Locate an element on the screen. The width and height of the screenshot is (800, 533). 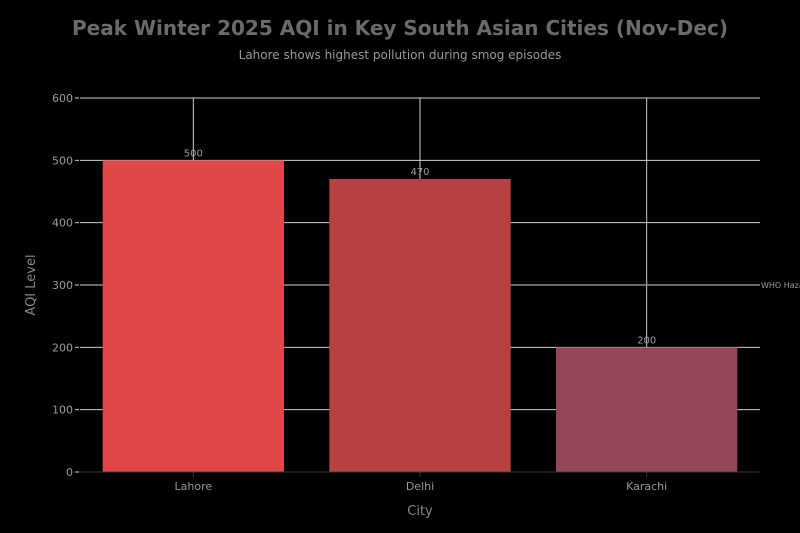
reference-line-label: WHO Hazardous is located at coordinates (780, 285).